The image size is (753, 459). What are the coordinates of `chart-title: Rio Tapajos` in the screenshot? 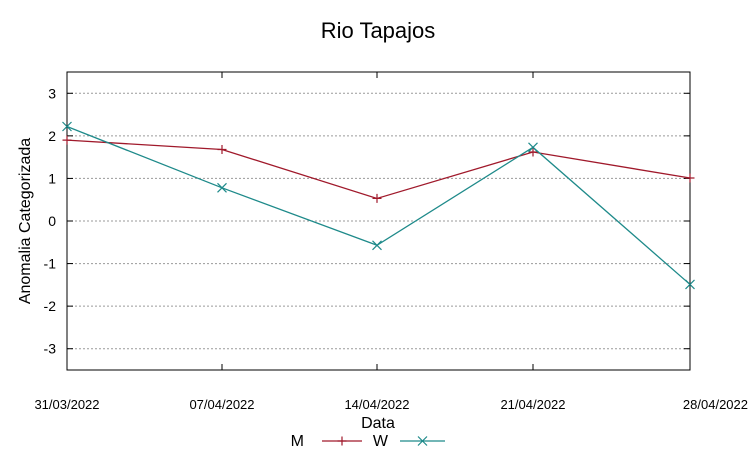 It's located at (378, 30).